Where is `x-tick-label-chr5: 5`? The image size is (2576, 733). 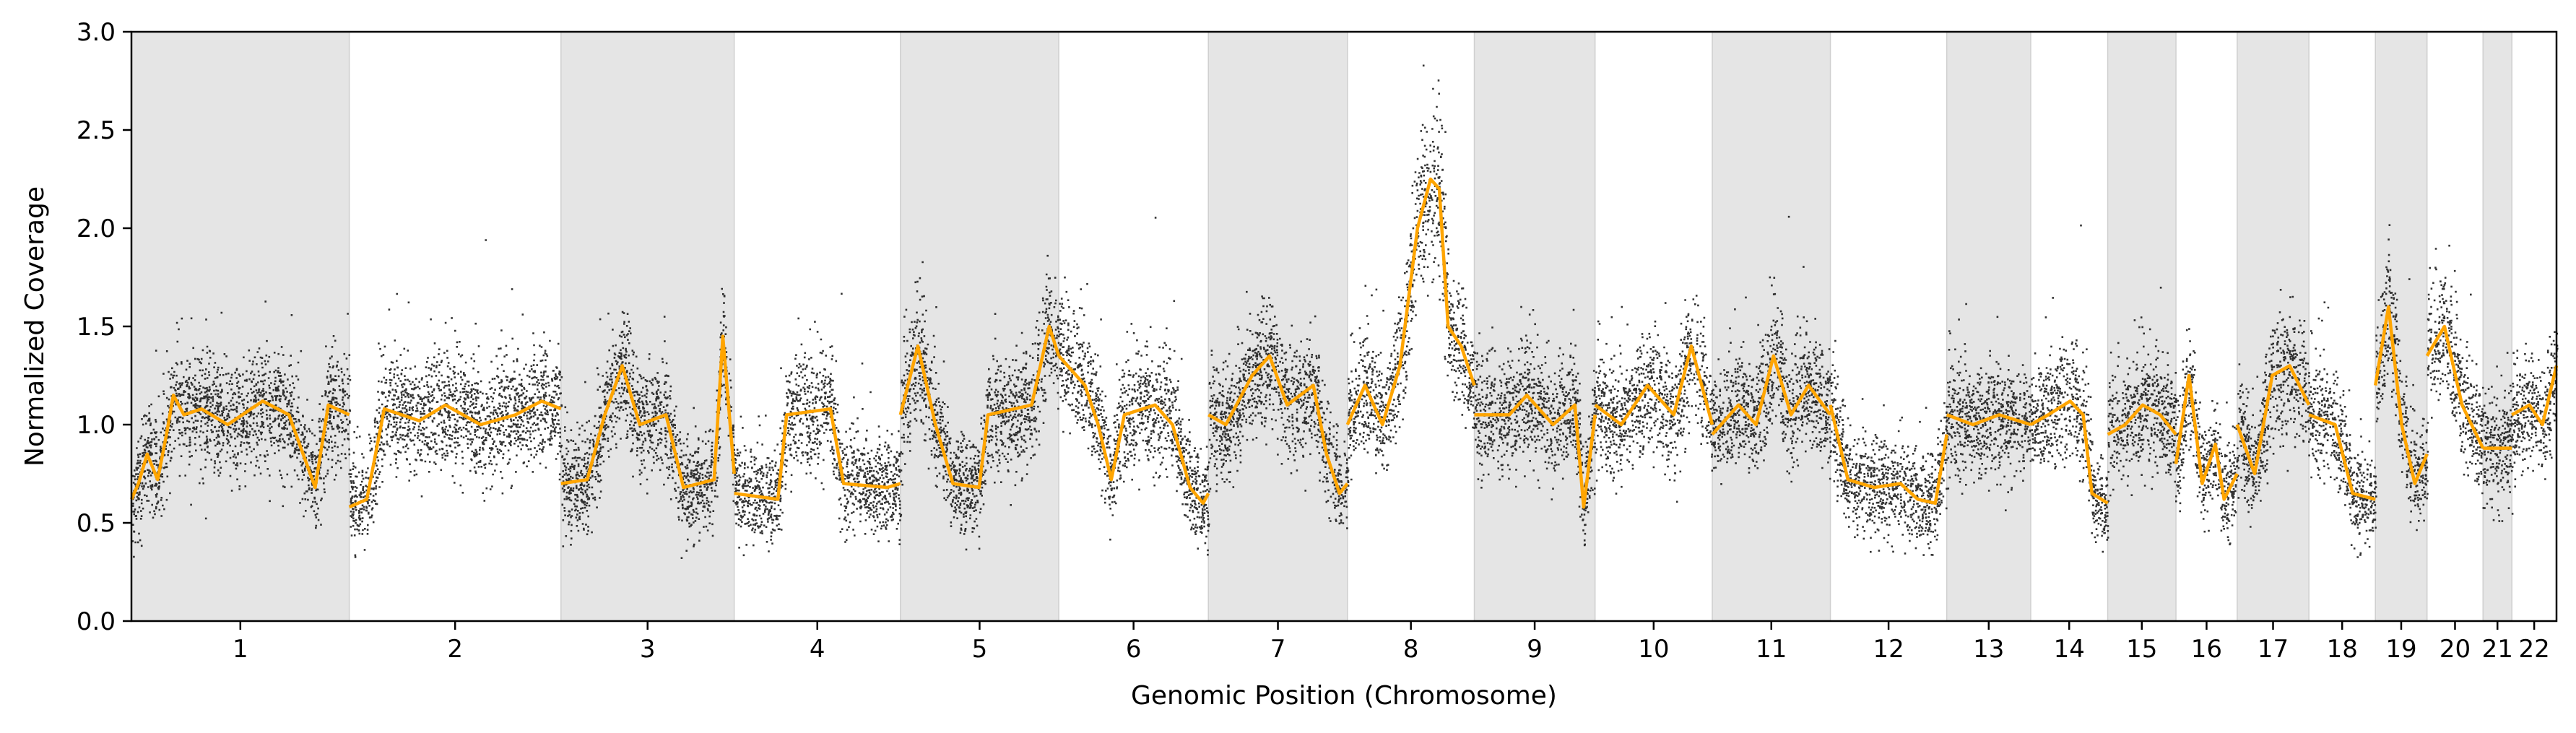 x-tick-label-chr5: 5 is located at coordinates (980, 649).